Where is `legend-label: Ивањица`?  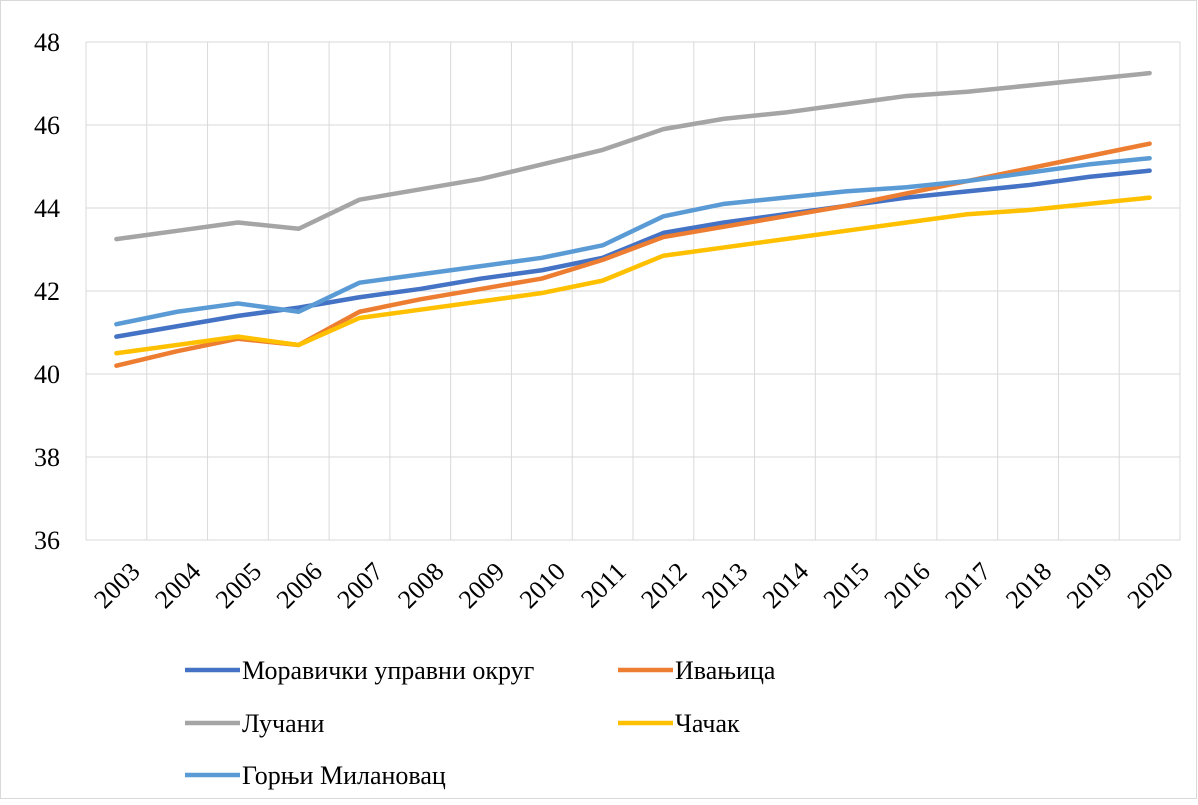
legend-label: Ивањица is located at coordinates (725, 670).